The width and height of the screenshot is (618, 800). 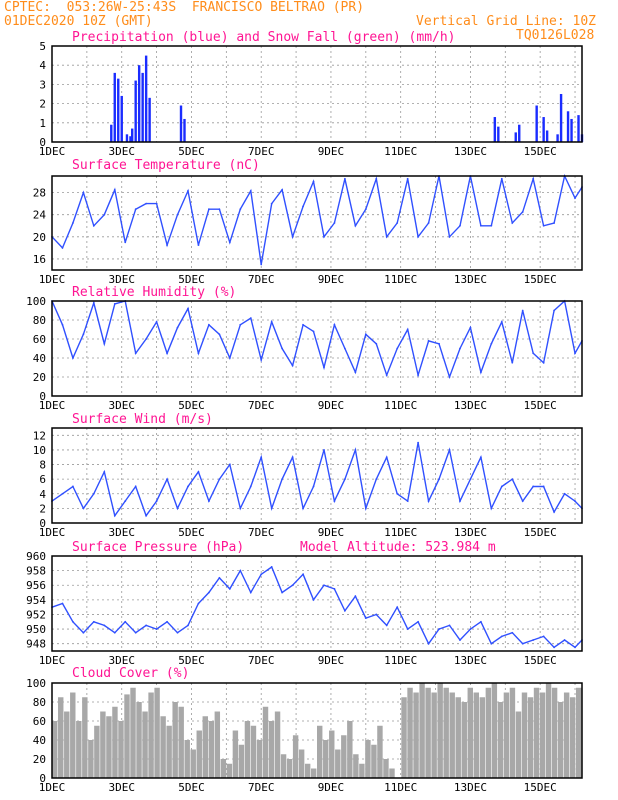 What do you see at coordinates (36, 614) in the screenshot?
I see `y-tick-label: 952` at bounding box center [36, 614].